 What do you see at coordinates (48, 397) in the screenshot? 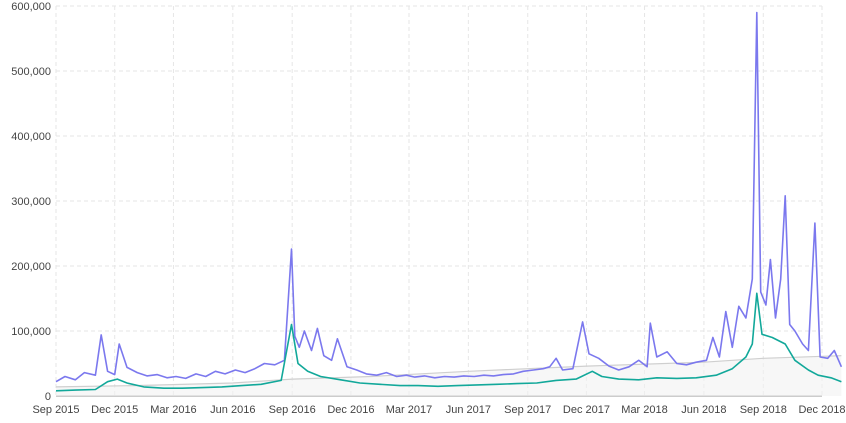
I see `y-tick-label: 0` at bounding box center [48, 397].